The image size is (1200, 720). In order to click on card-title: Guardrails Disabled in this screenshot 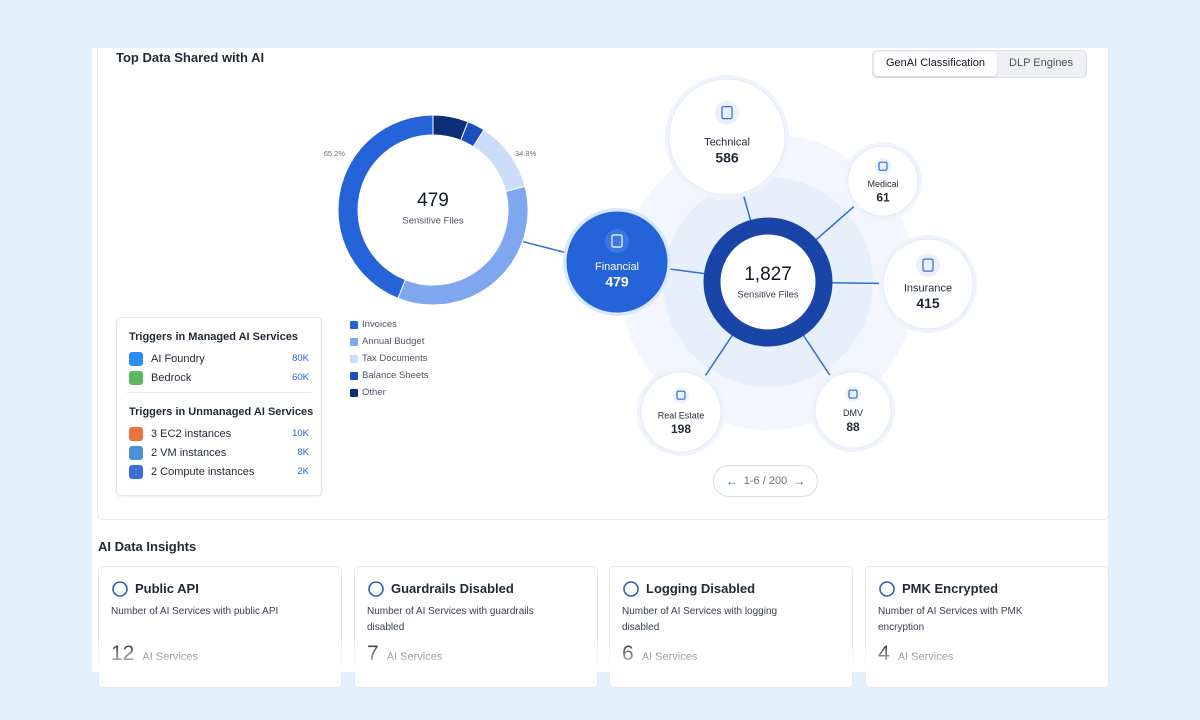, I will do `click(452, 588)`.